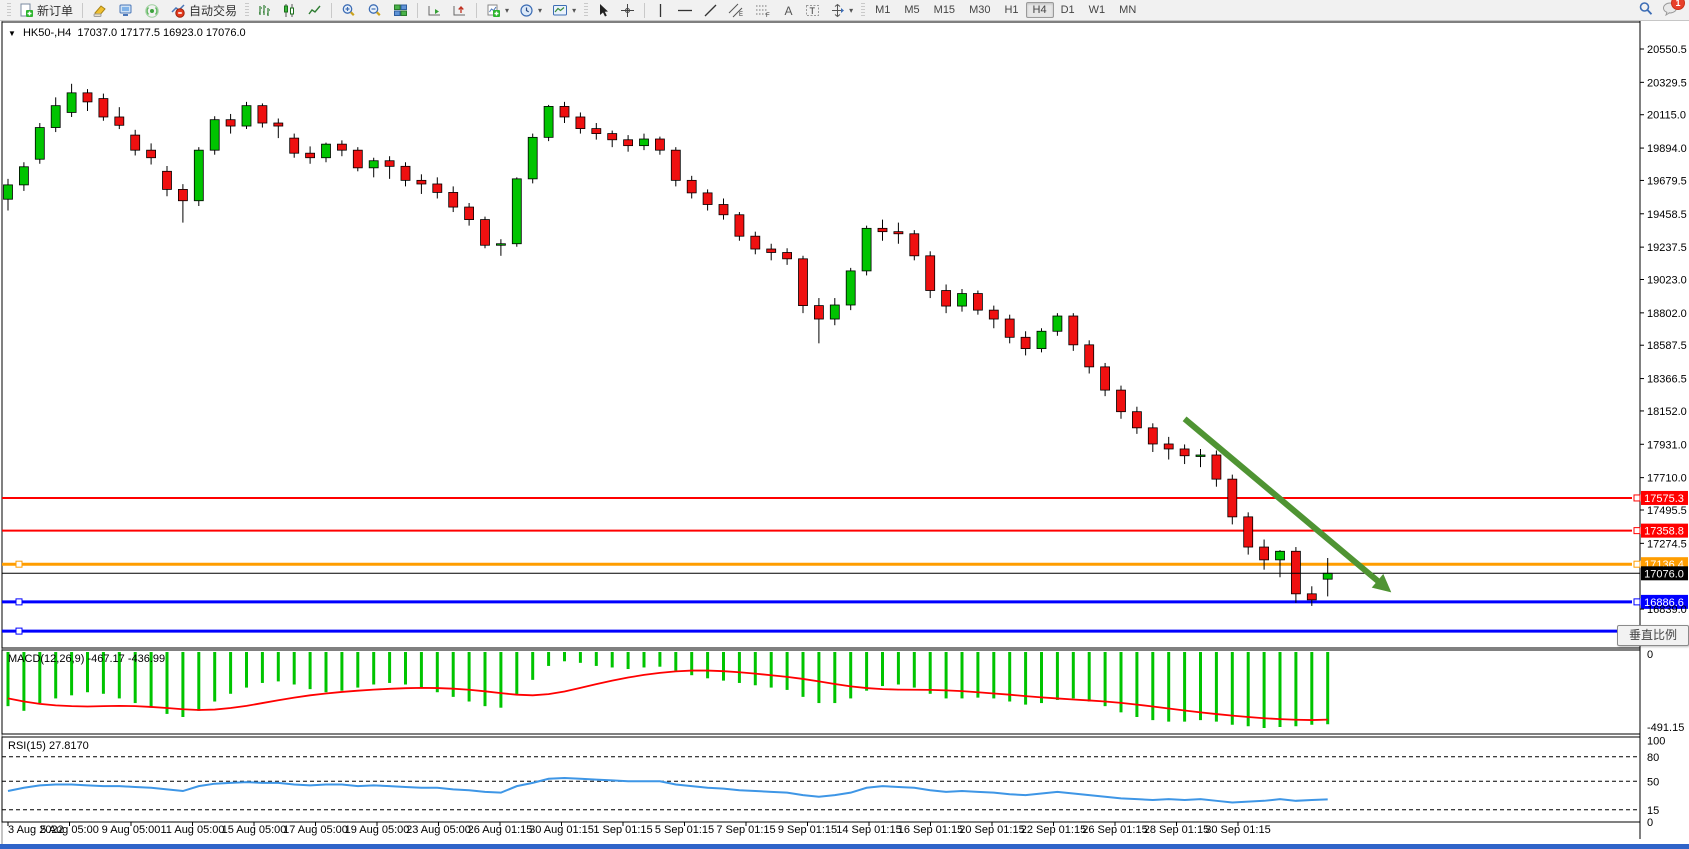 The height and width of the screenshot is (849, 1689). What do you see at coordinates (1664, 603) in the screenshot?
I see `svg-text: 16886.6` at bounding box center [1664, 603].